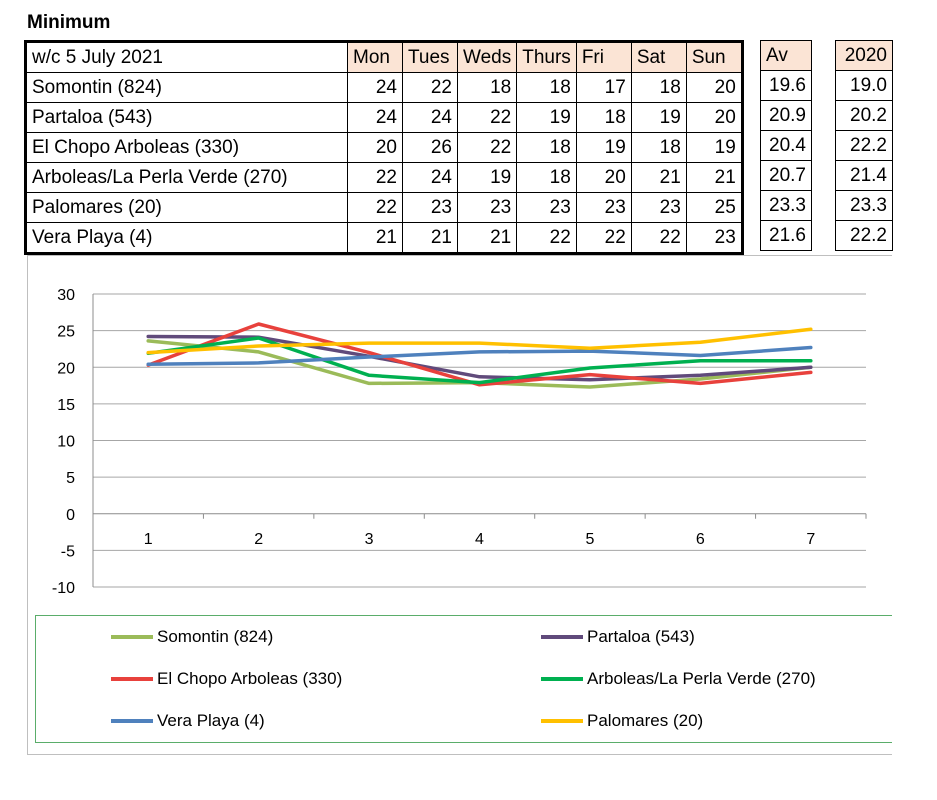 This screenshot has height=800, width=937. What do you see at coordinates (215, 636) in the screenshot?
I see `legend-label: Somontin (824)` at bounding box center [215, 636].